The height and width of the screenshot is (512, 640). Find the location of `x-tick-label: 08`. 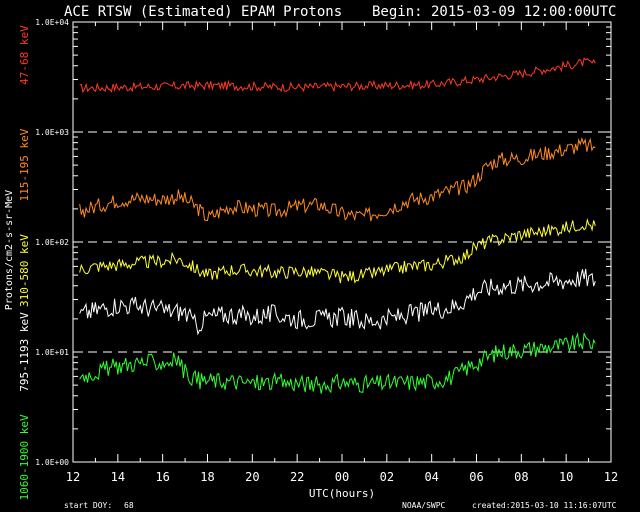

x-tick-label: 08 is located at coordinates (521, 477).